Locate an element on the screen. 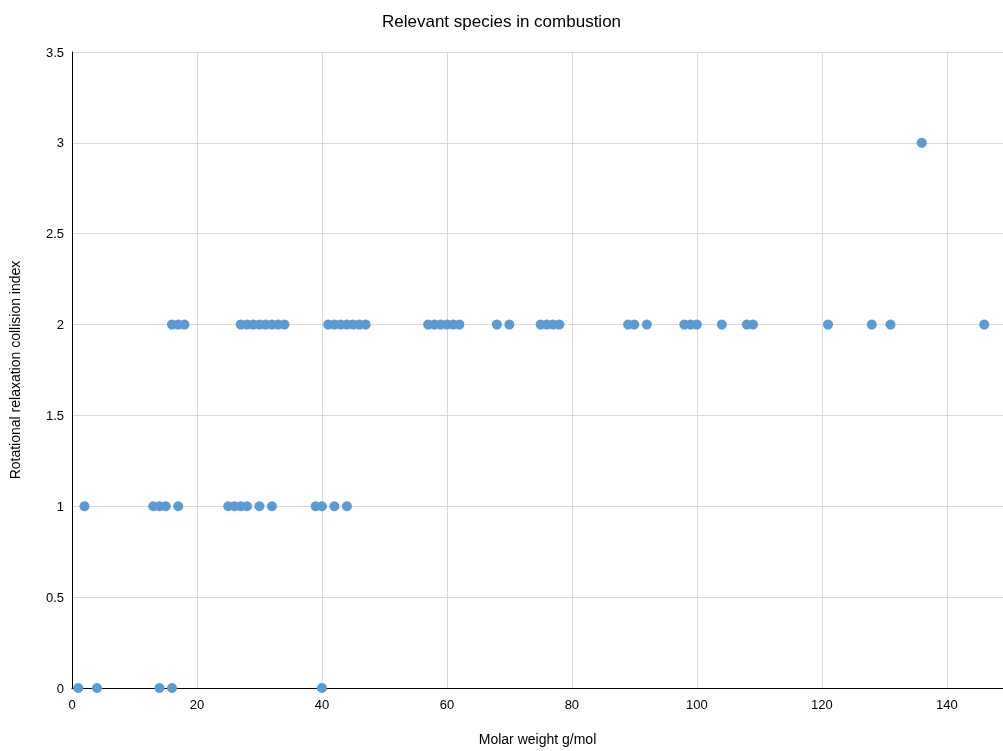 Image resolution: width=1003 pixels, height=751 pixels. x-tick-label: 80 is located at coordinates (572, 704).